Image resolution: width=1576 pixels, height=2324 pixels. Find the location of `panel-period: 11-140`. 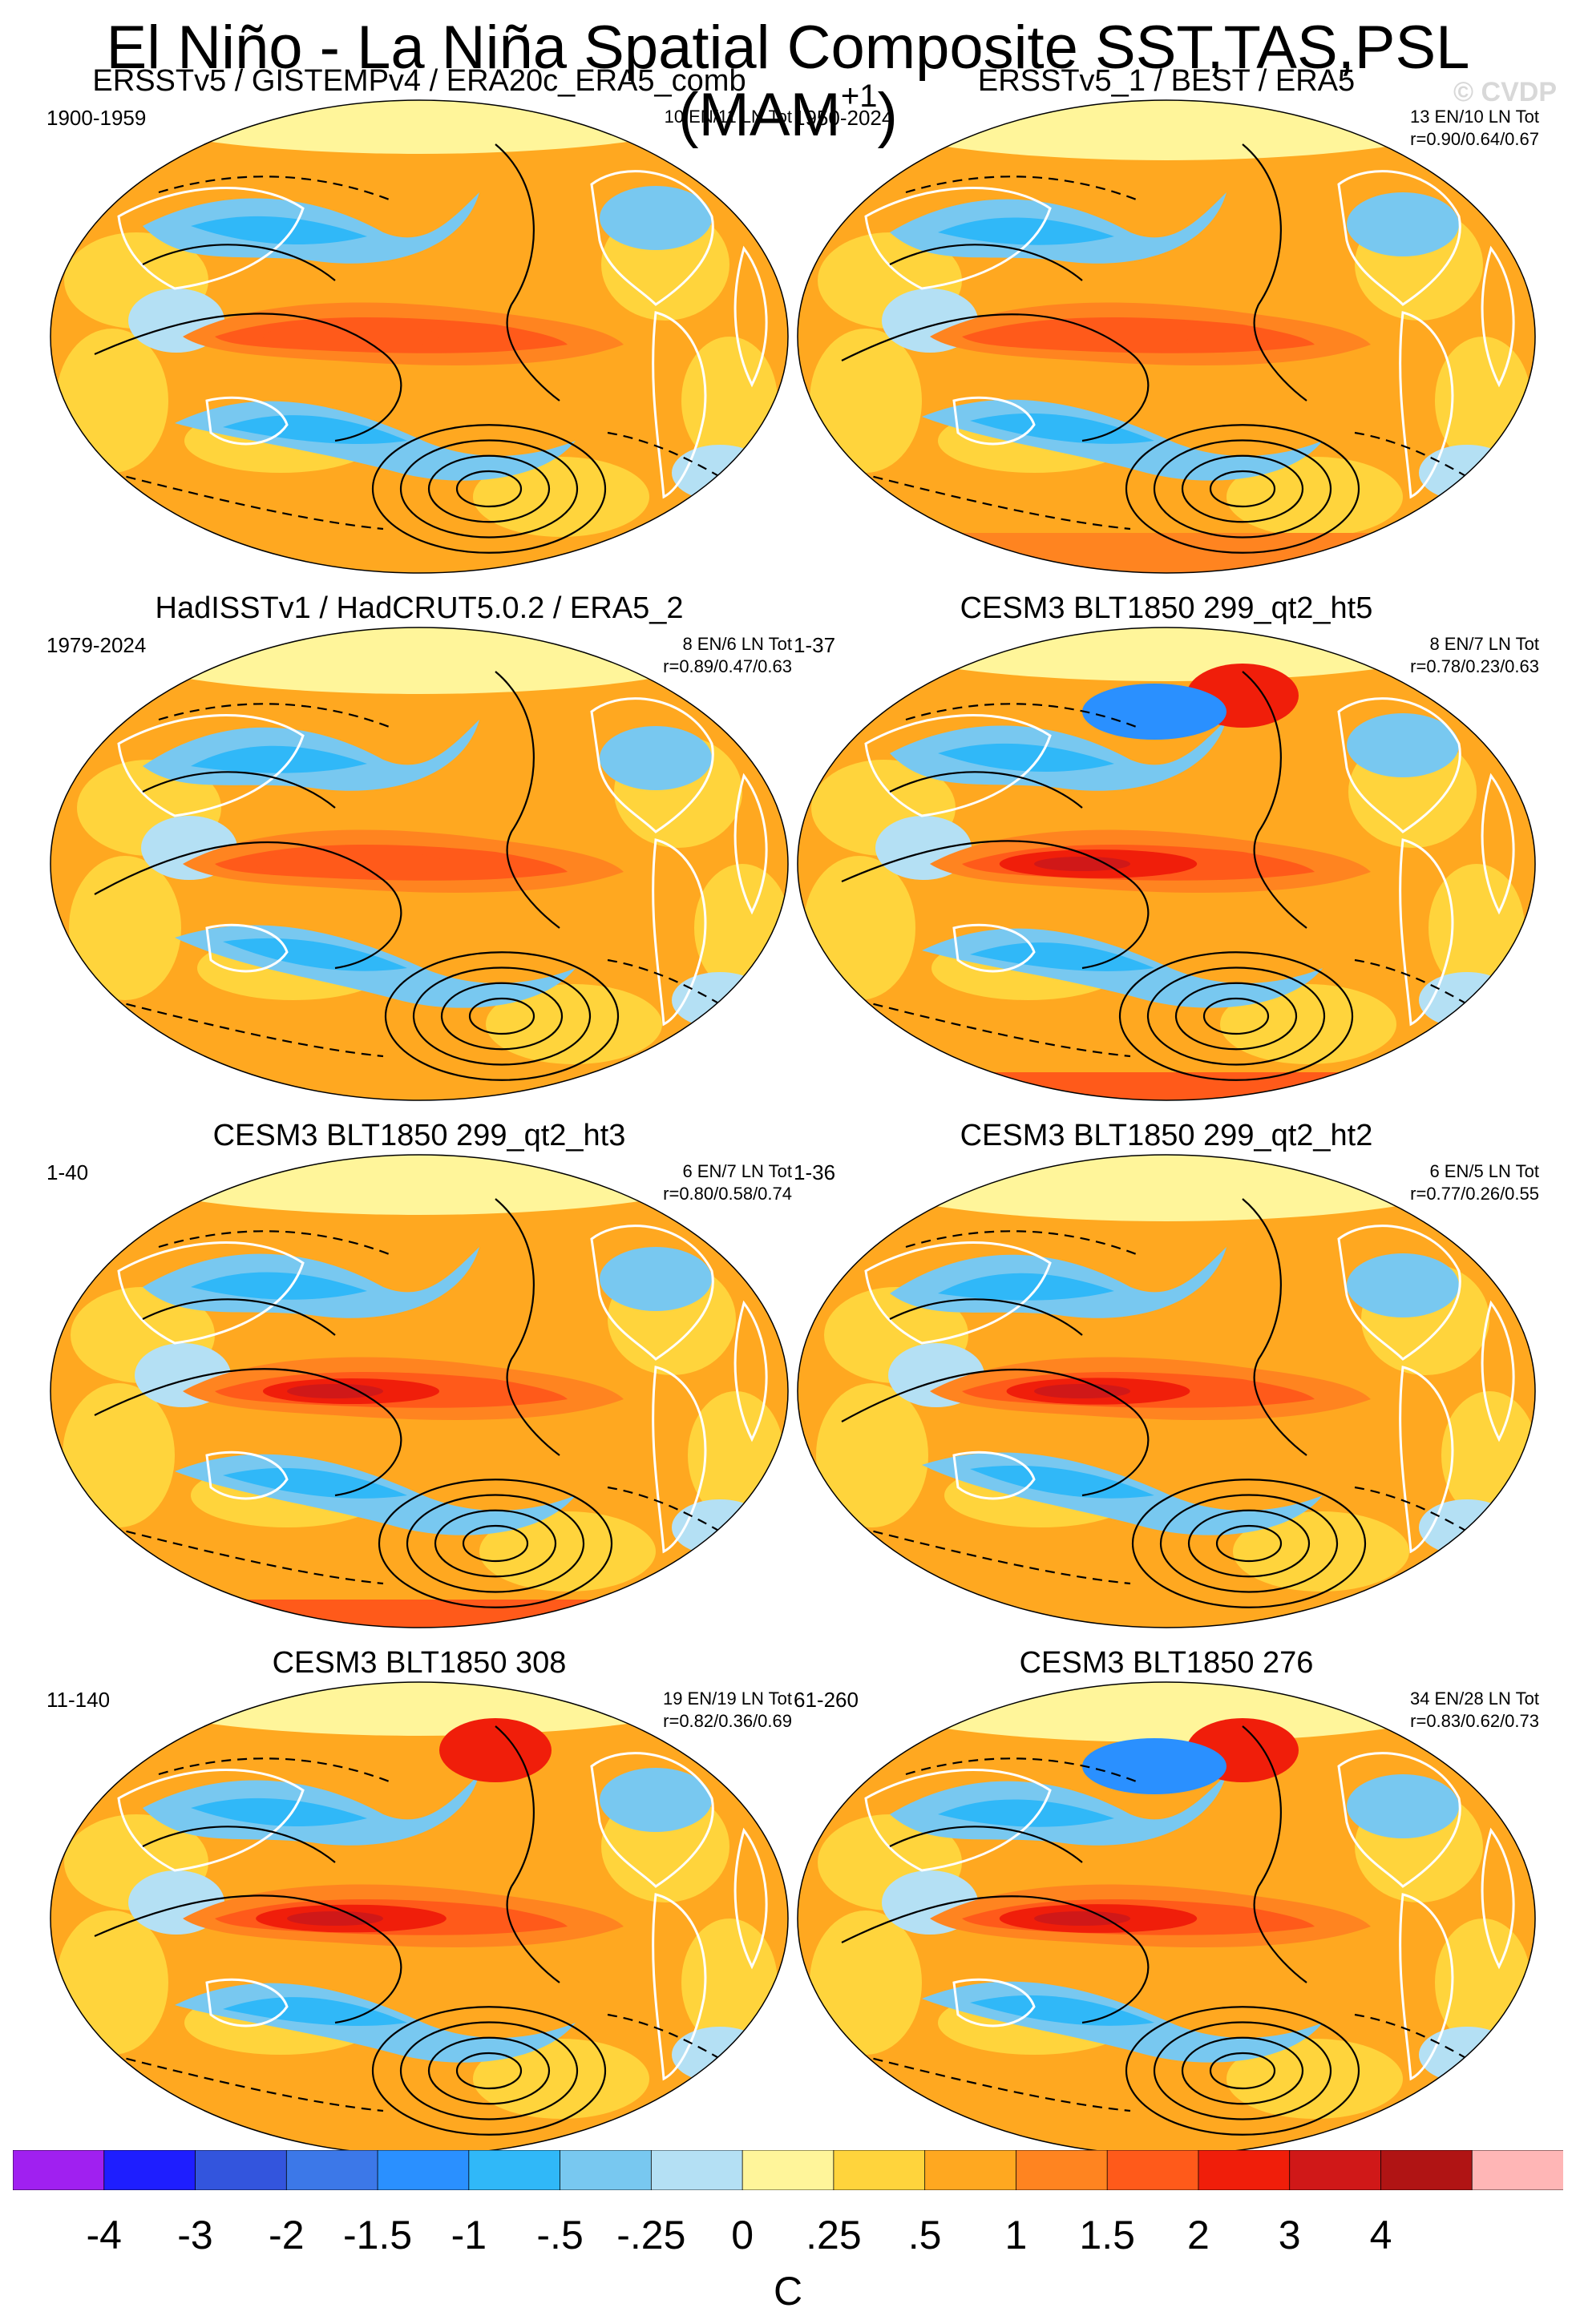

panel-period: 11-140 is located at coordinates (78, 1700).